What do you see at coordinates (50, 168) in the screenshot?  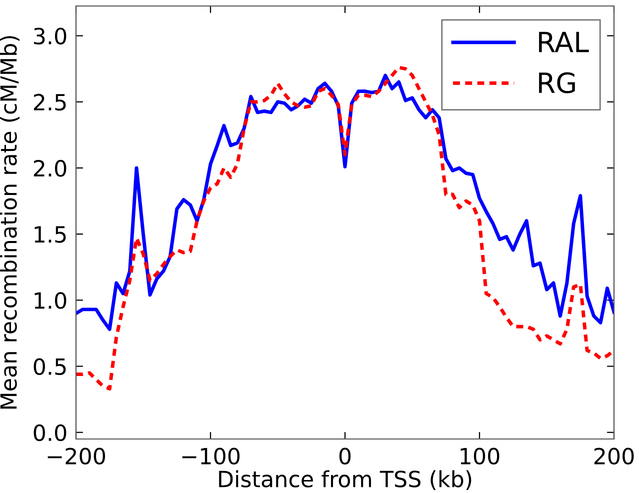 I see `y-tick-label: 2.0` at bounding box center [50, 168].